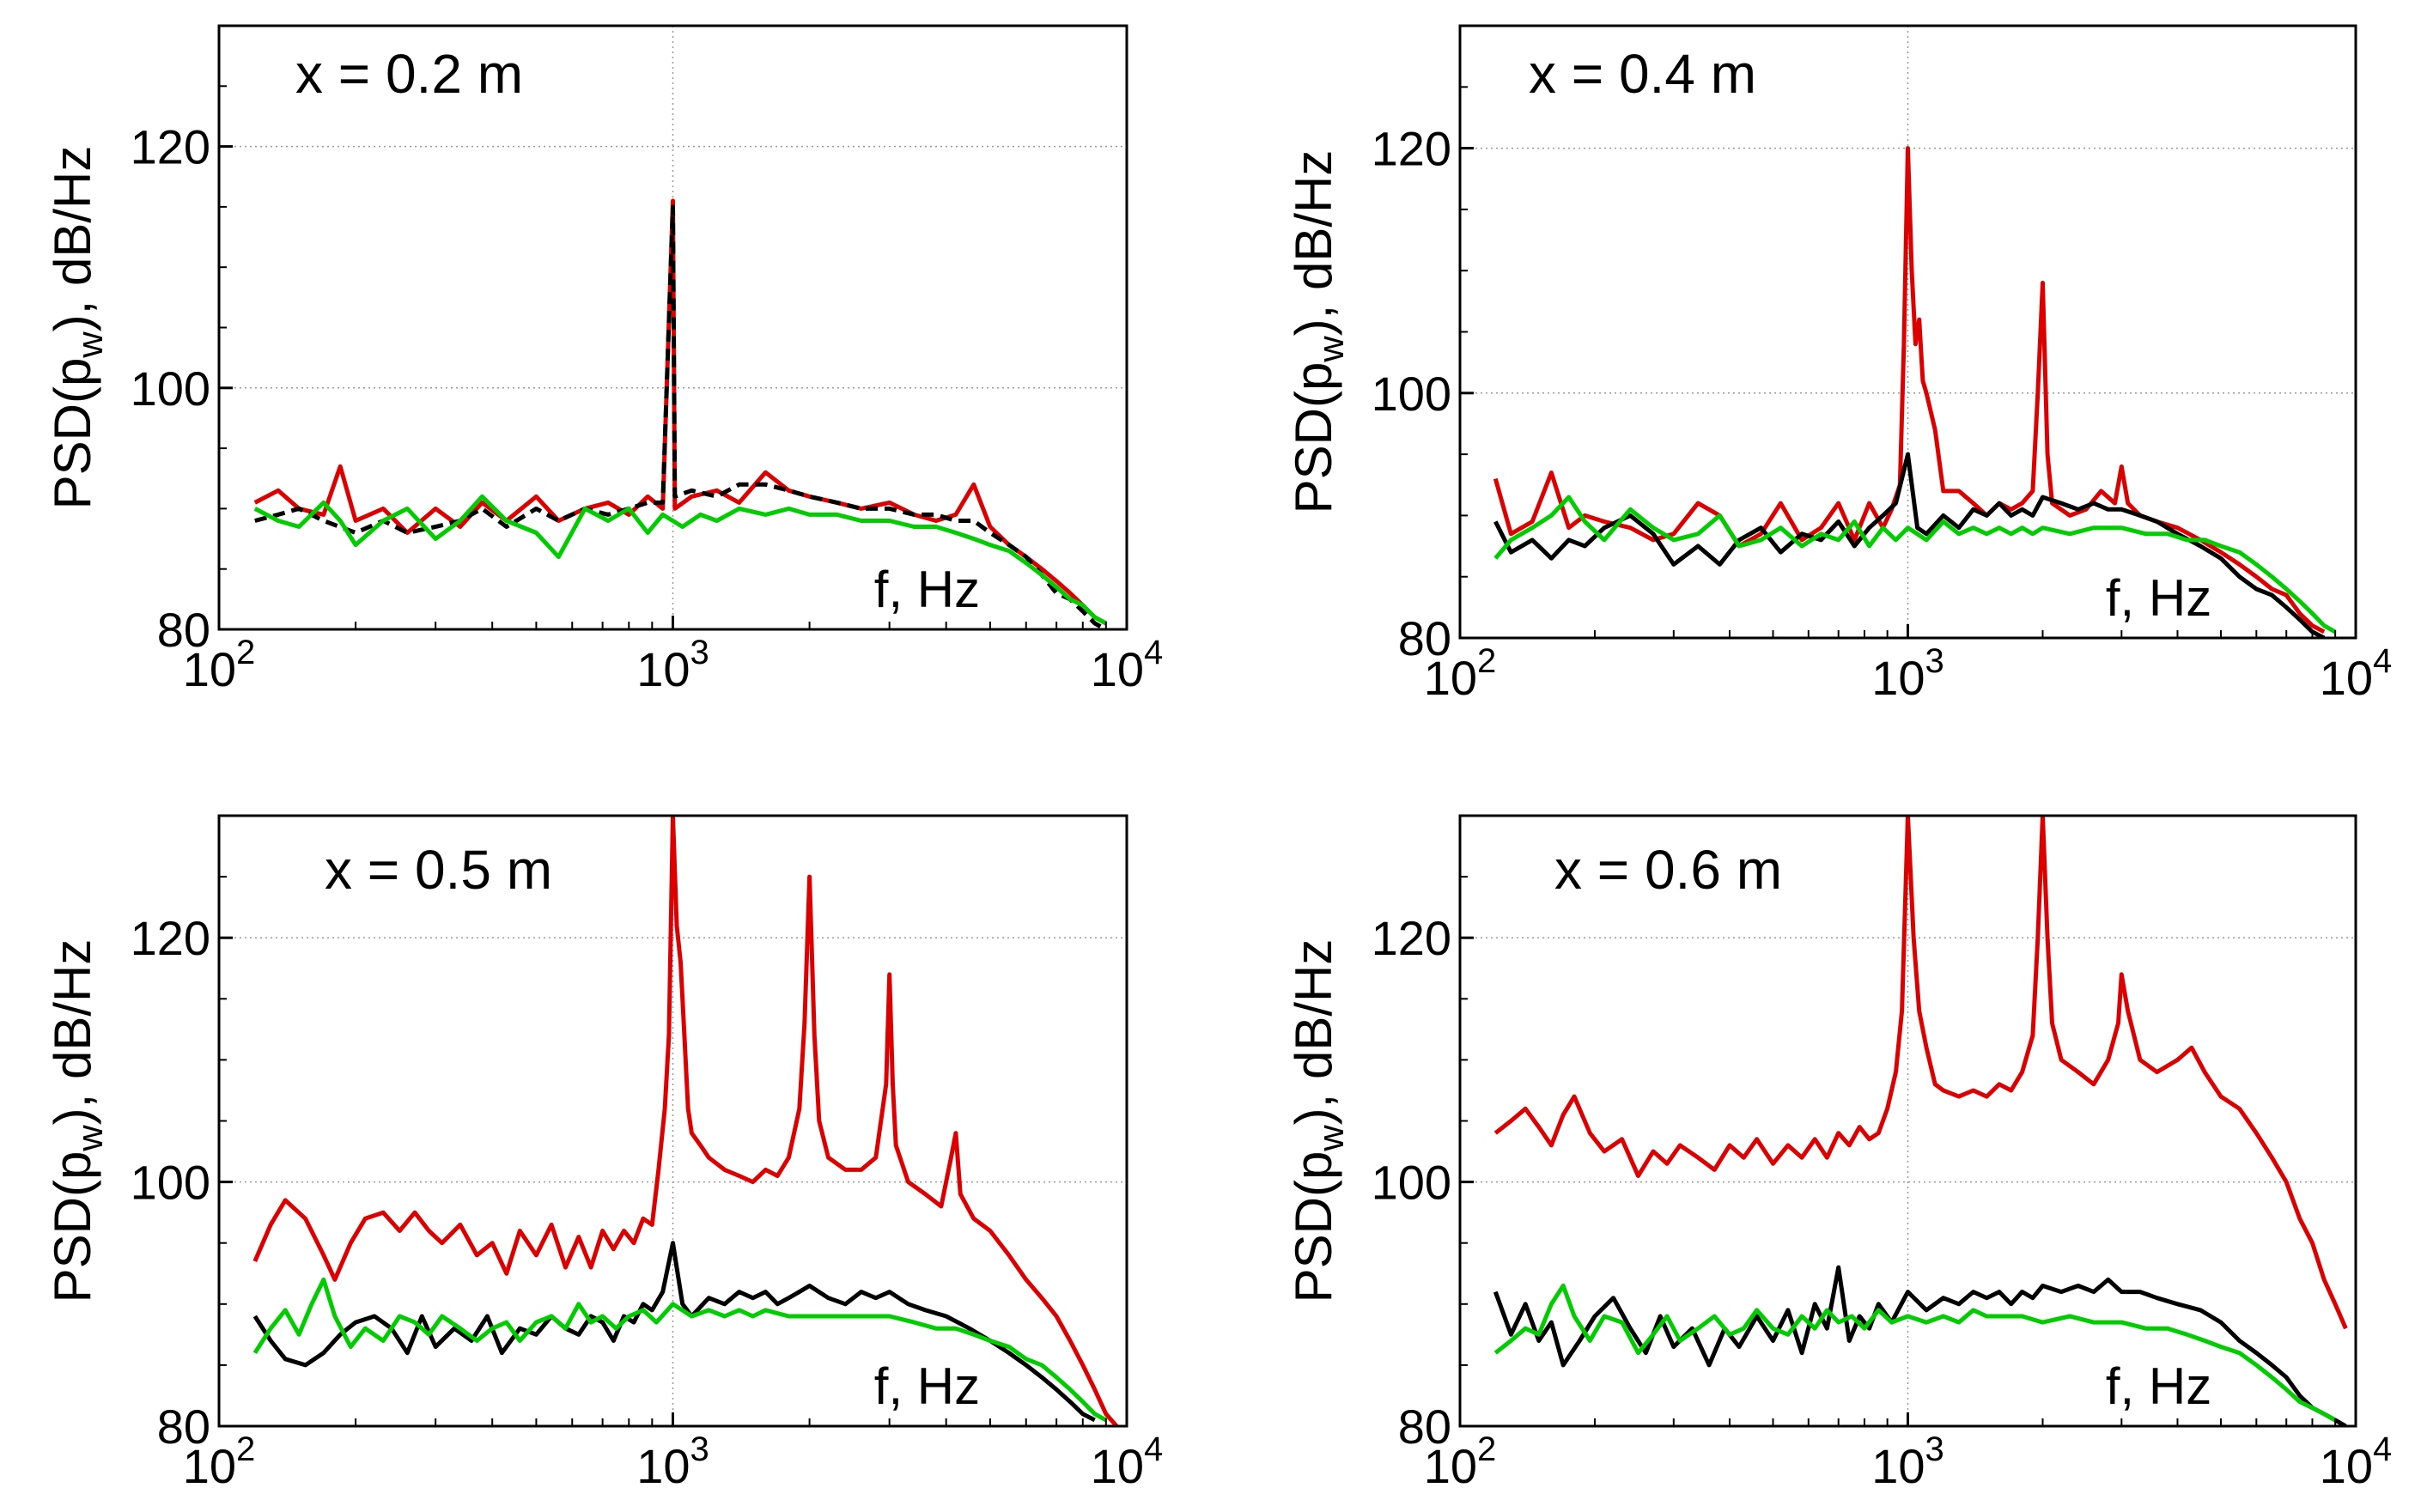  What do you see at coordinates (439, 870) in the screenshot?
I see `panel-title: x = 0.5 m` at bounding box center [439, 870].